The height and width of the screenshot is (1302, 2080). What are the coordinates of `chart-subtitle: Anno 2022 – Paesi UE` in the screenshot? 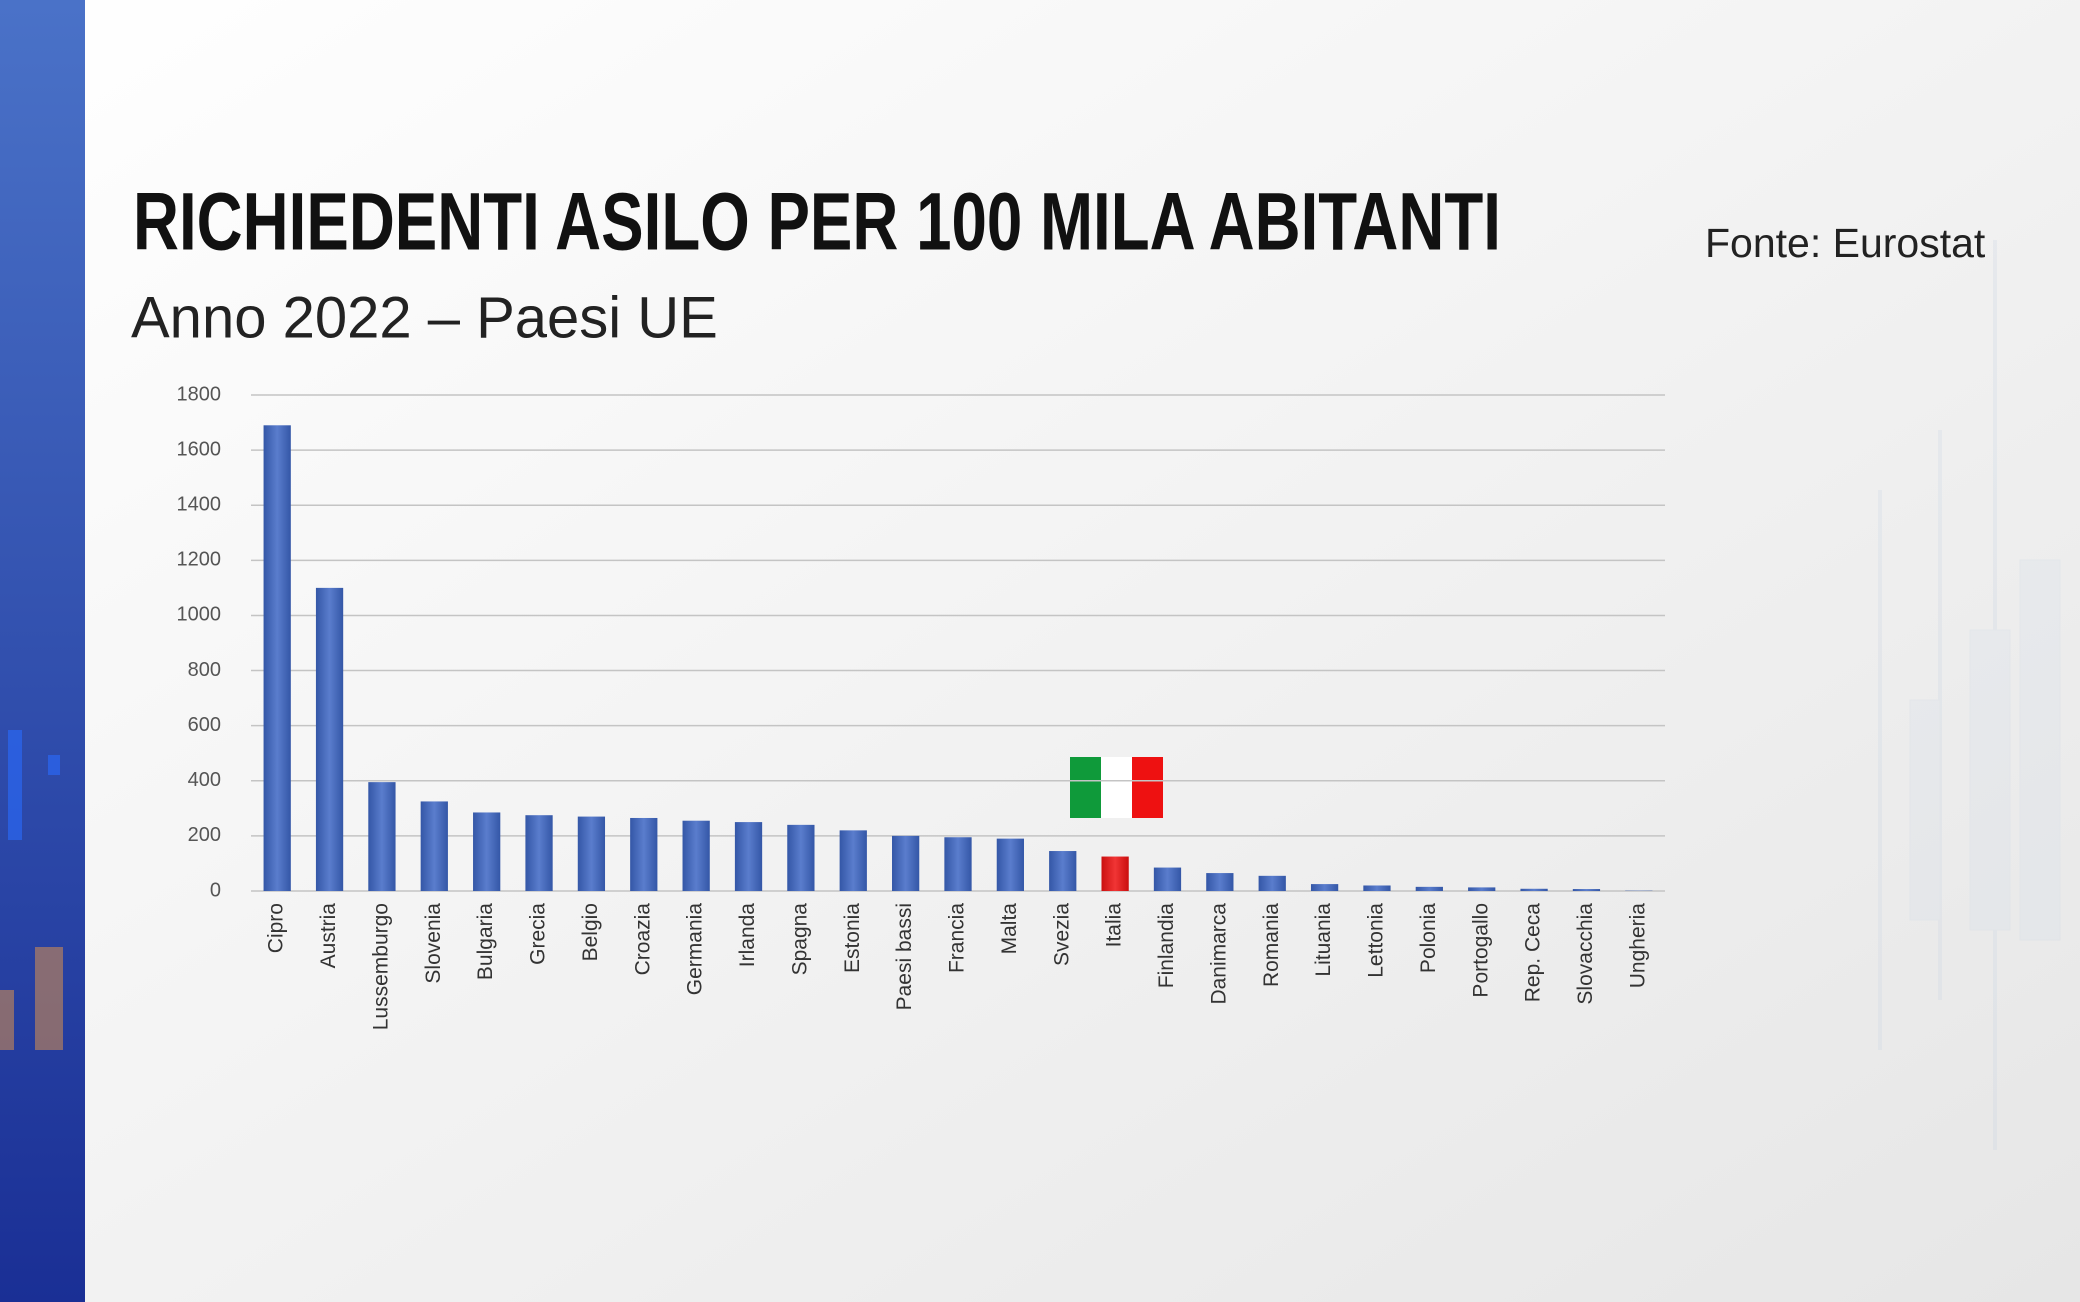 It's located at (424, 317).